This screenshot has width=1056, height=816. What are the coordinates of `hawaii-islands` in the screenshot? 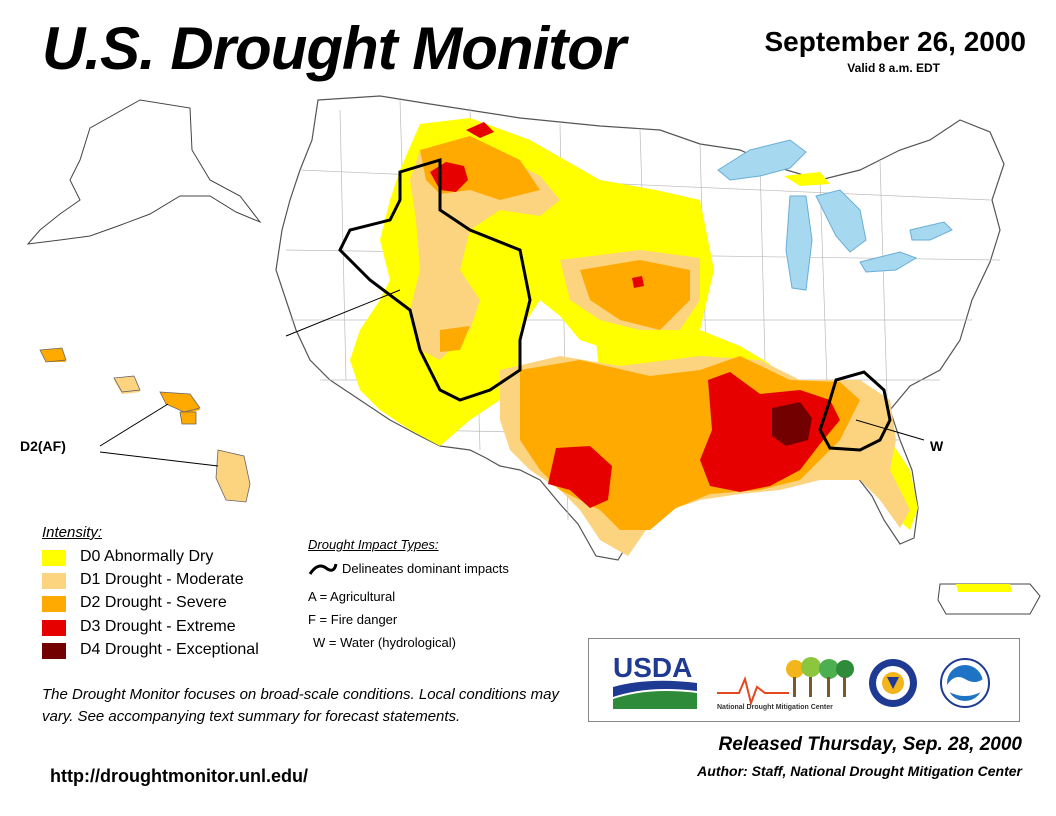 It's located at (145, 425).